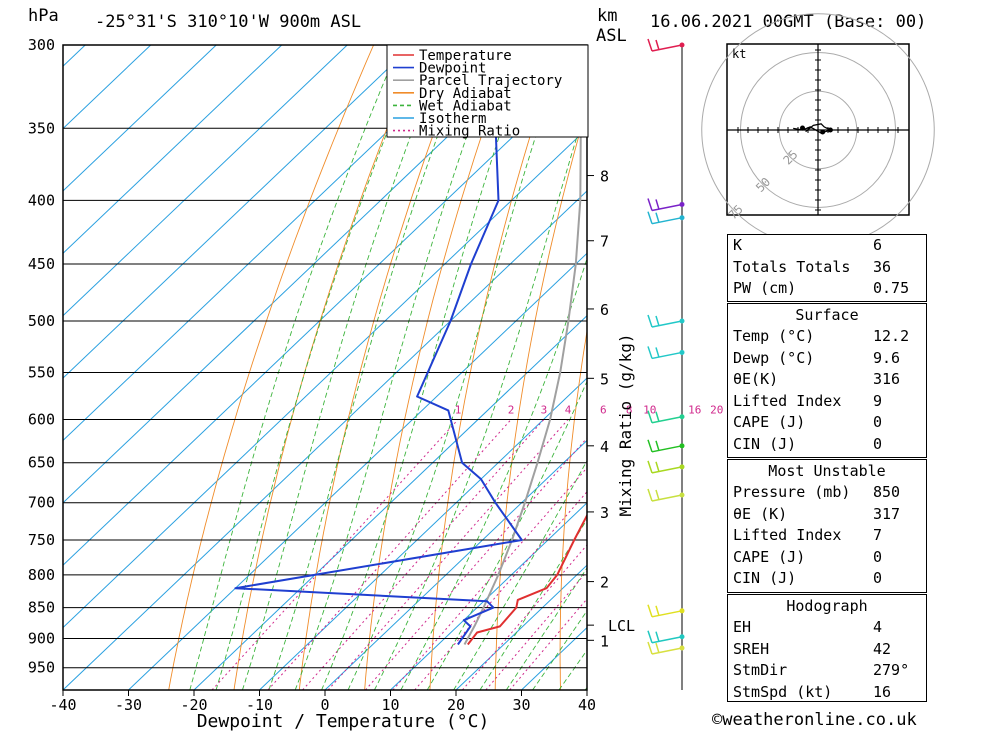  Describe the element at coordinates (611, 36) in the screenshot. I see `height-unit-asl: ASL` at that location.